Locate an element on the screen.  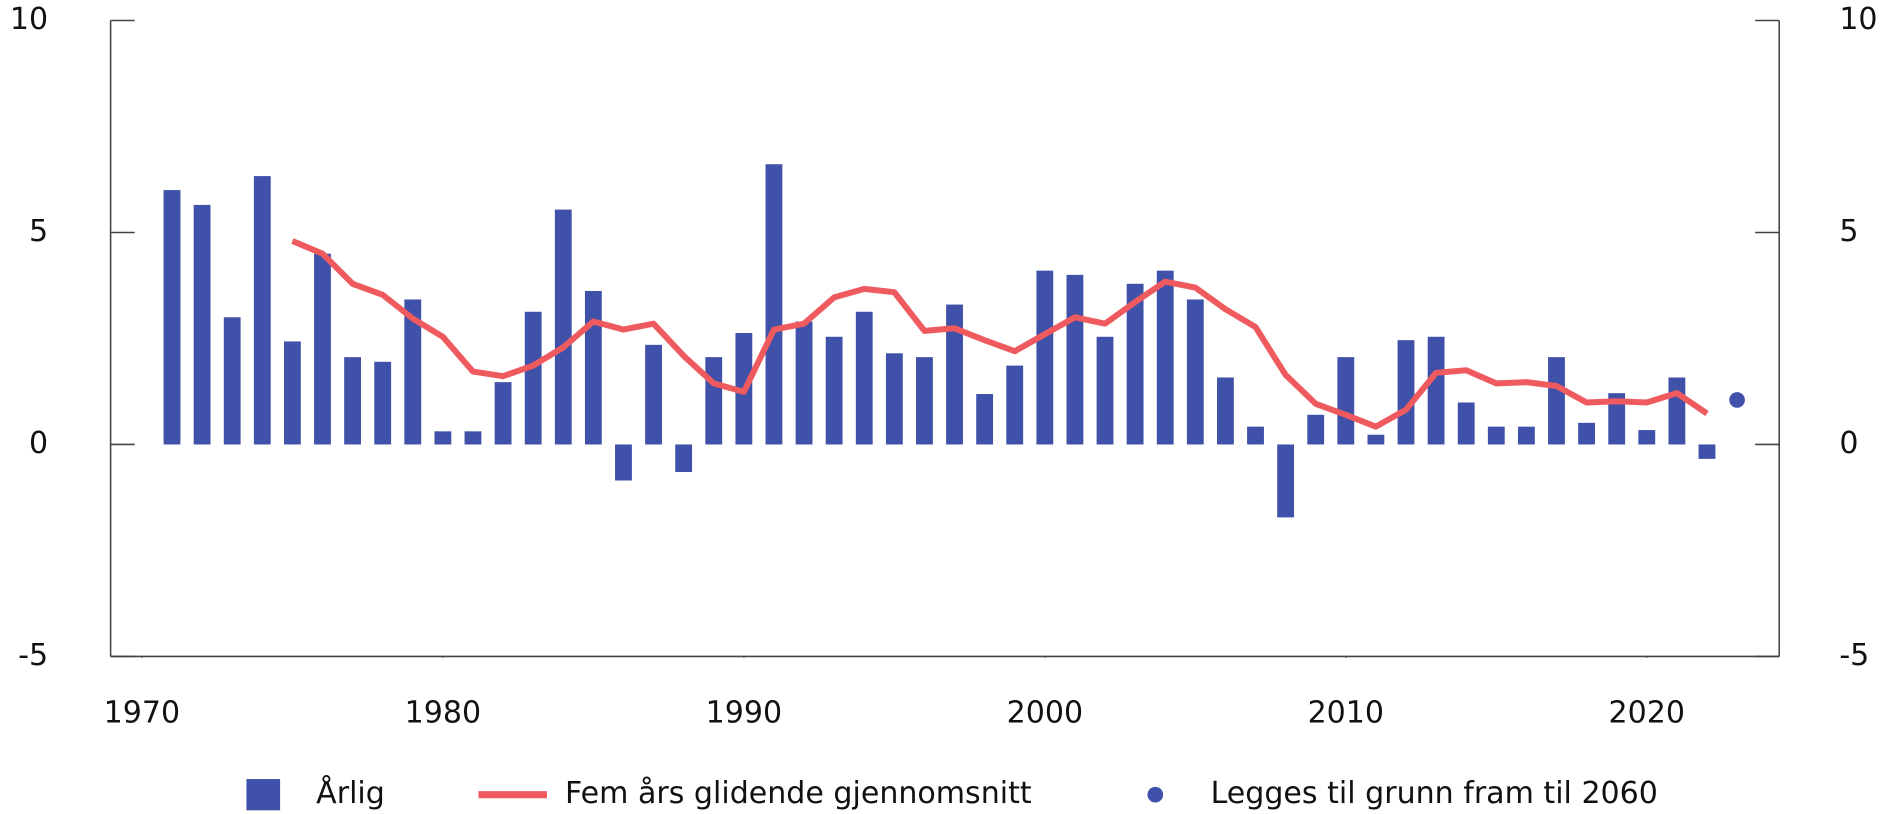
x-tick-label: 2010 is located at coordinates (1346, 713).